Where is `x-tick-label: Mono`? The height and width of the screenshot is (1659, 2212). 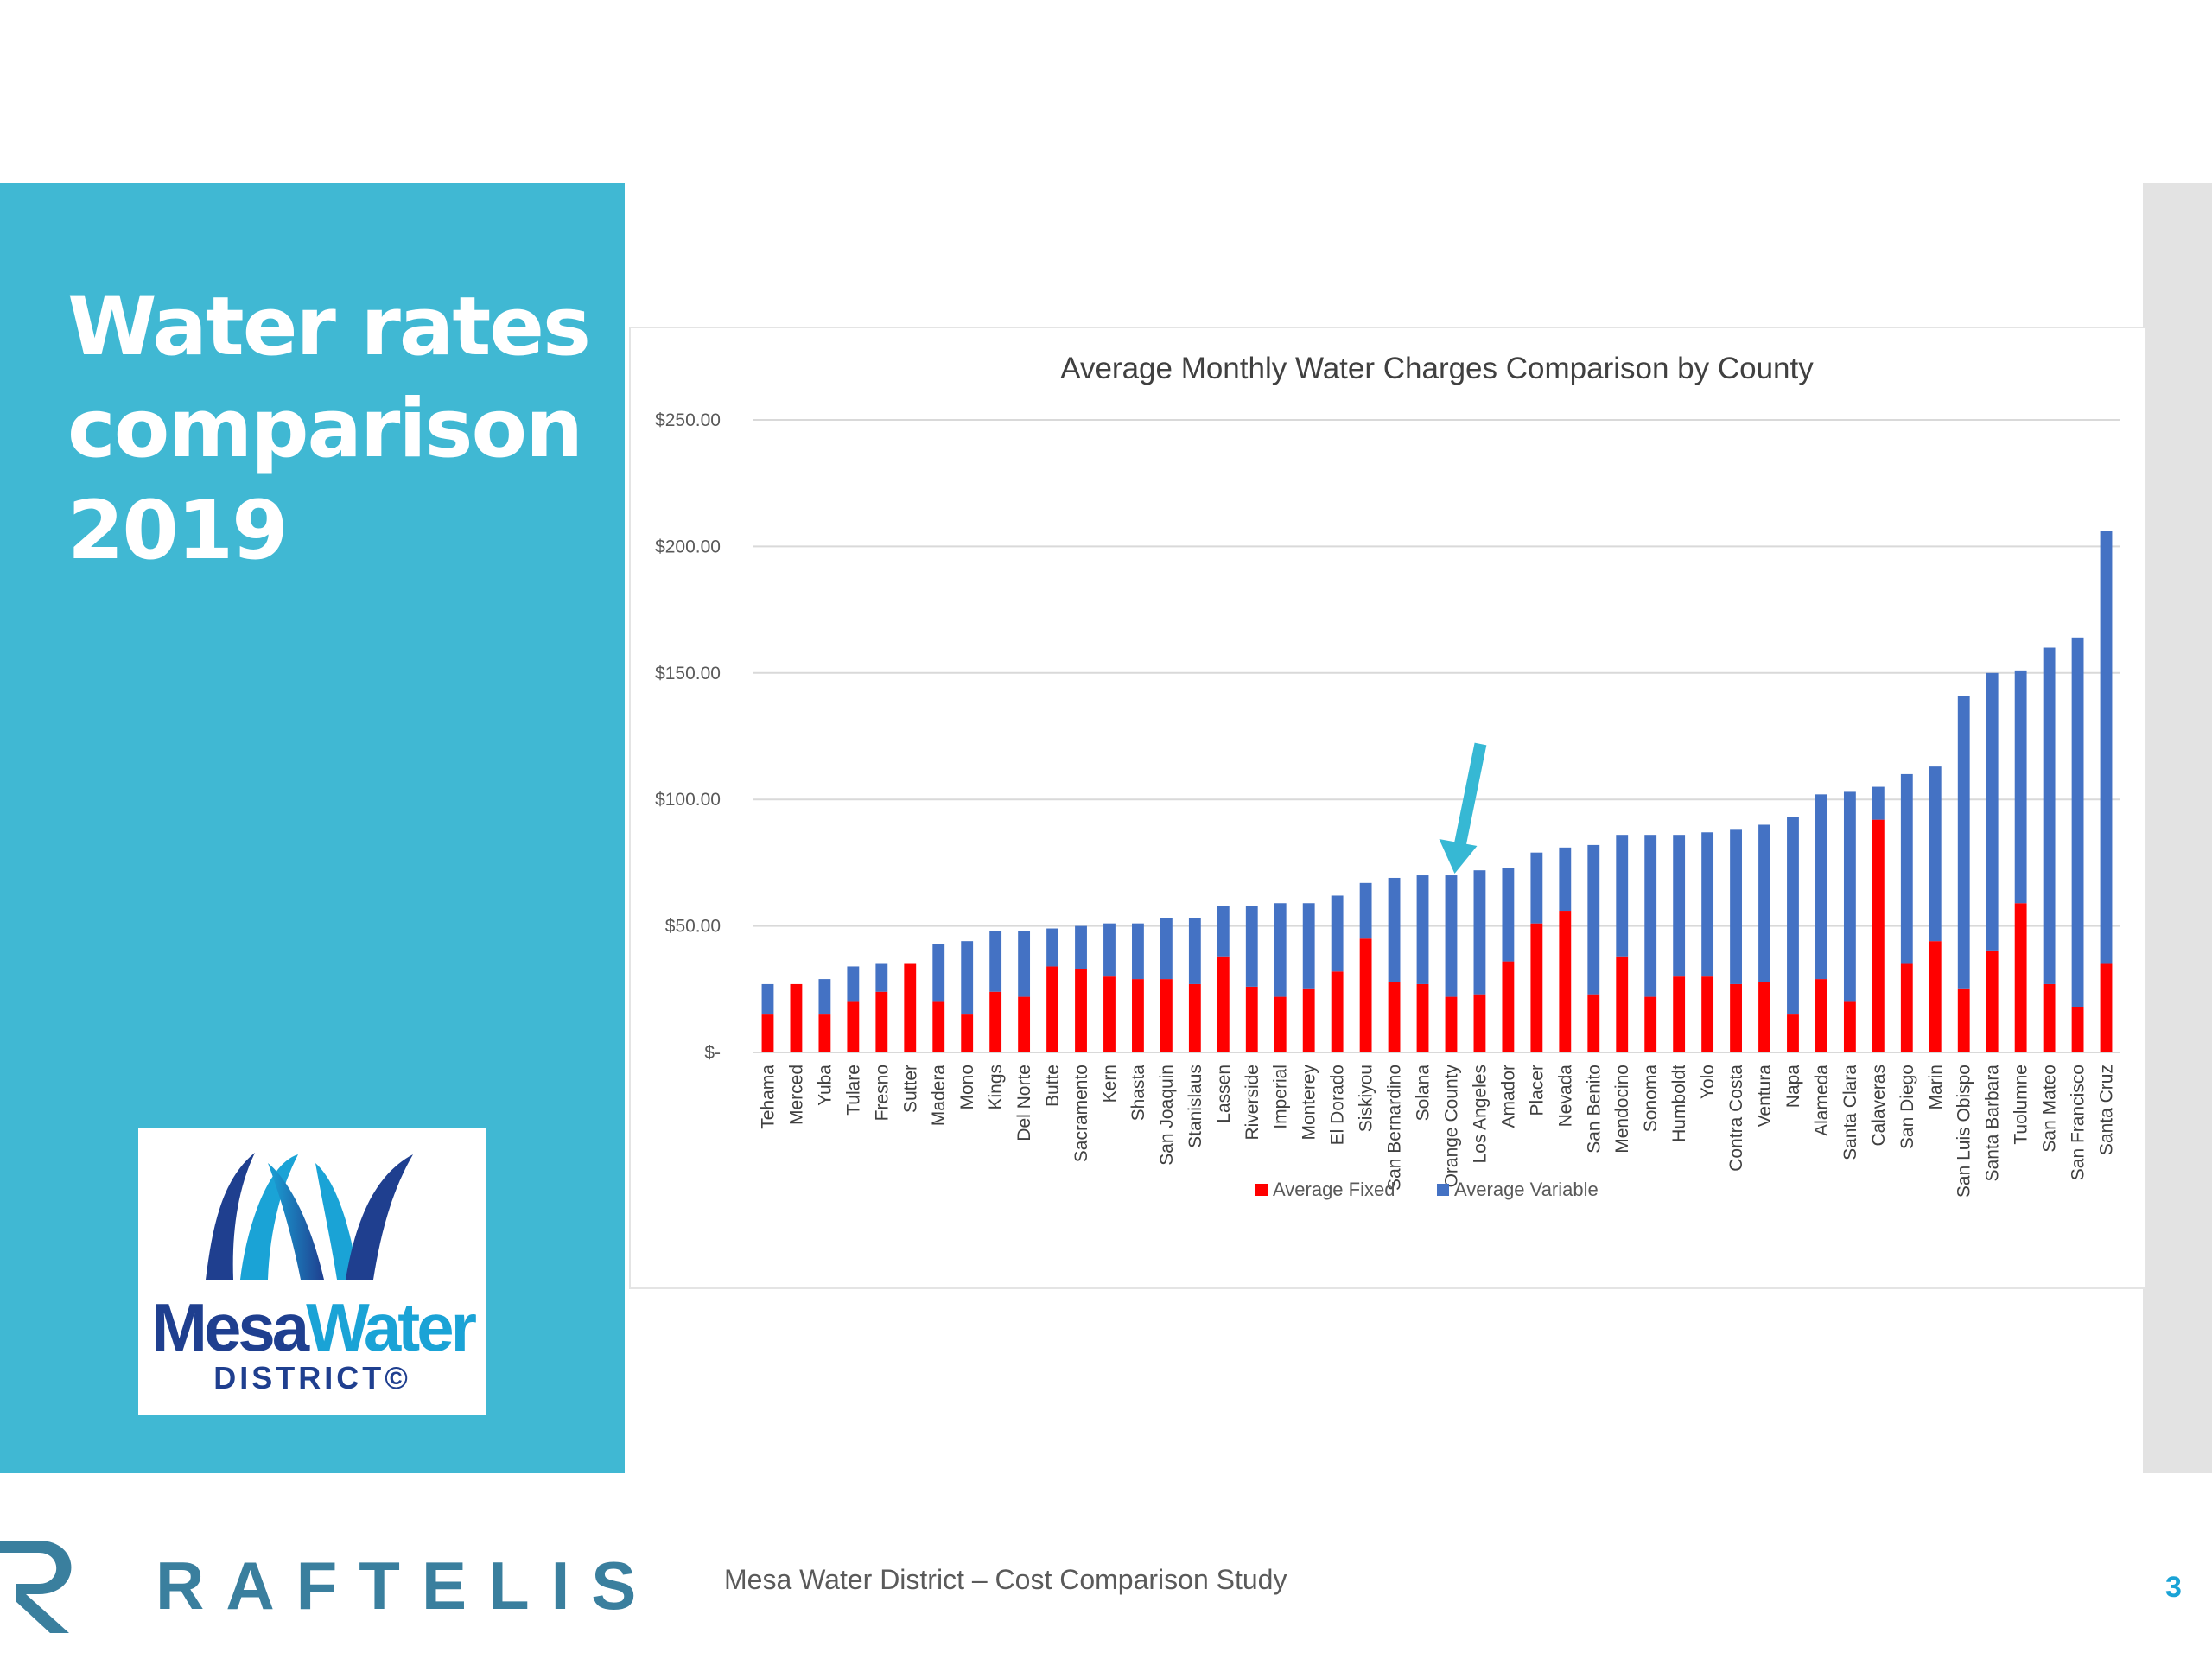
x-tick-label: Mono is located at coordinates (967, 1087).